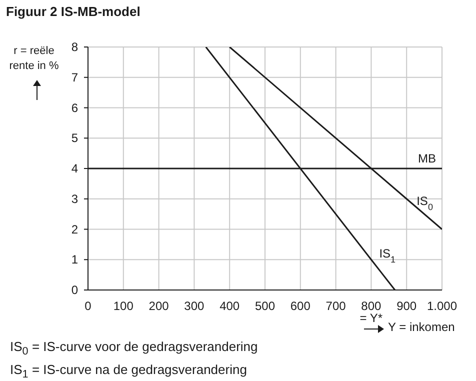 This screenshot has height=381, width=476. What do you see at coordinates (74, 290) in the screenshot?
I see `y-tick-label: 0` at bounding box center [74, 290].